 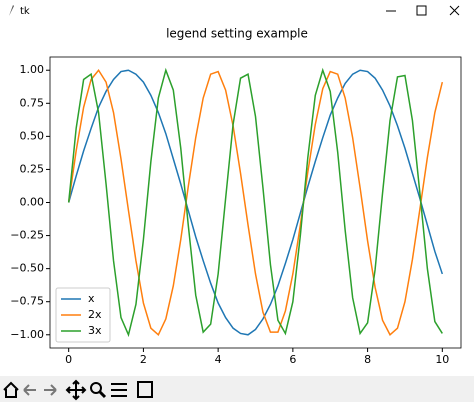 What do you see at coordinates (454, 10) in the screenshot?
I see `close-button` at bounding box center [454, 10].